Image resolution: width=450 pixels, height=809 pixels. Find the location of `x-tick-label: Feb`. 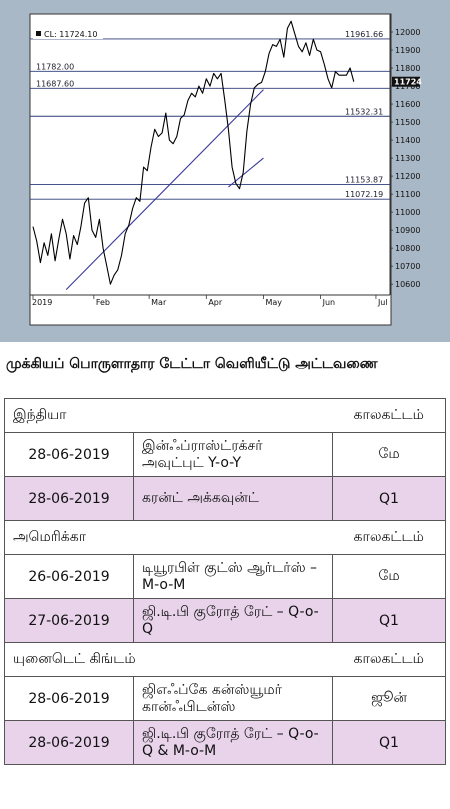

x-tick-label: Feb is located at coordinates (103, 302).